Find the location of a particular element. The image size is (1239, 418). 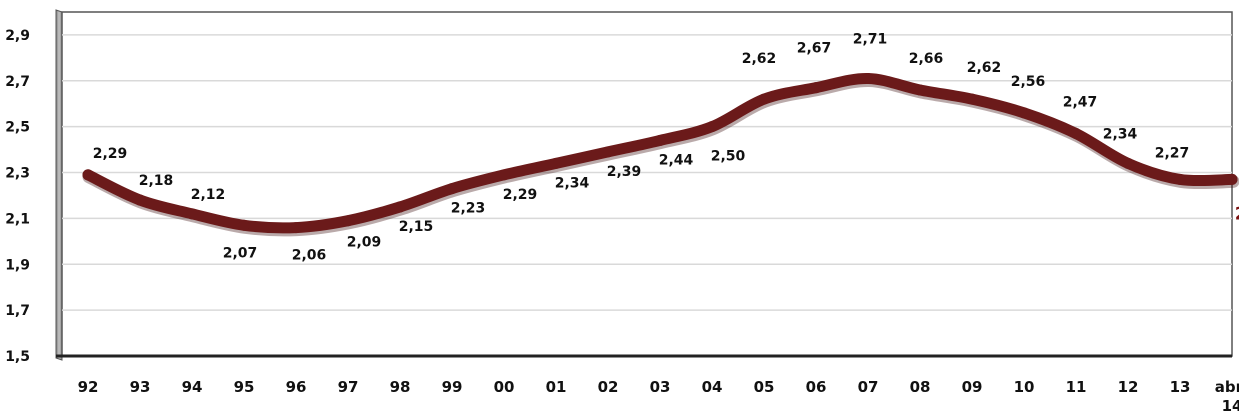

data-label: 2,47 is located at coordinates (1080, 103).